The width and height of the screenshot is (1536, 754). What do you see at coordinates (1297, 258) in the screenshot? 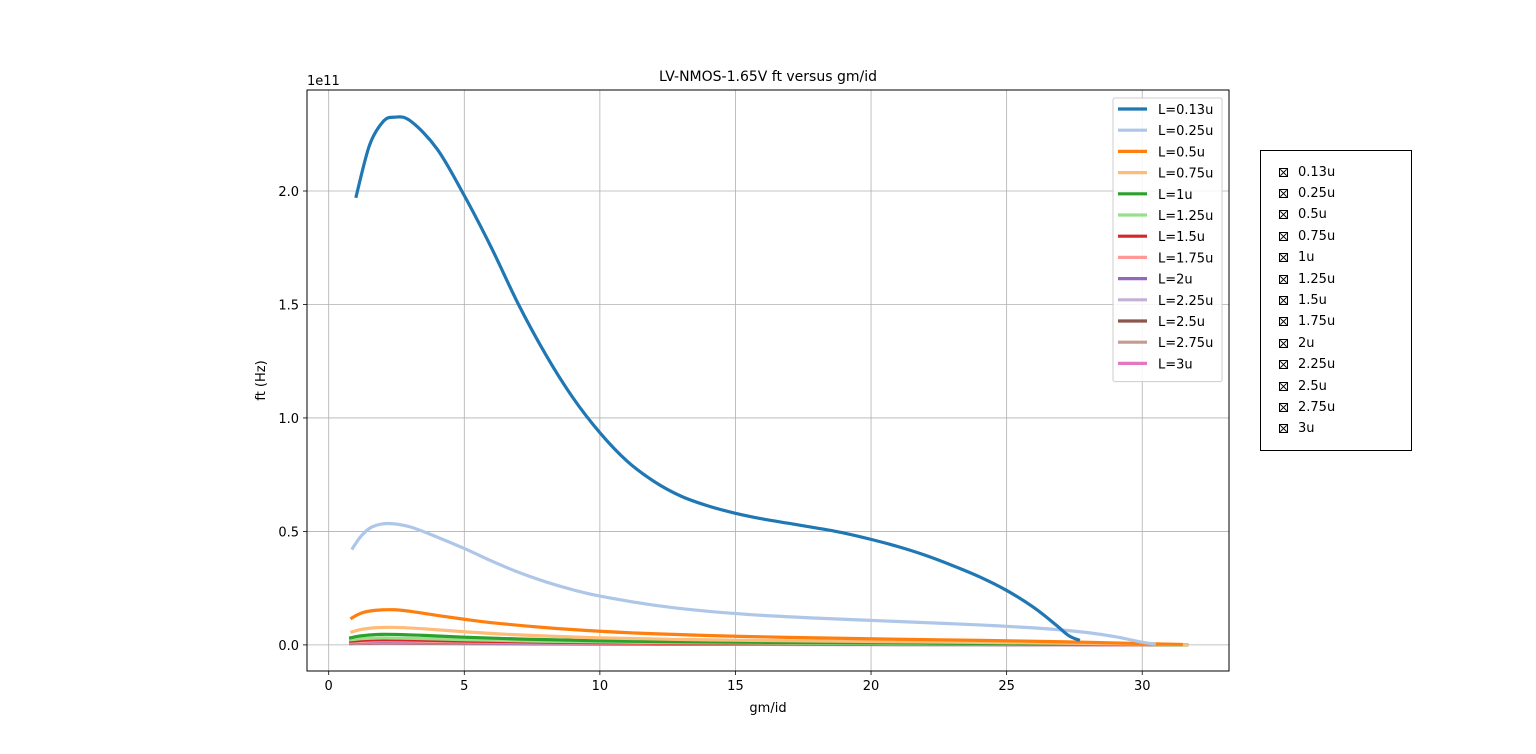
I see `series-checkbox-row: 1u` at bounding box center [1297, 258].